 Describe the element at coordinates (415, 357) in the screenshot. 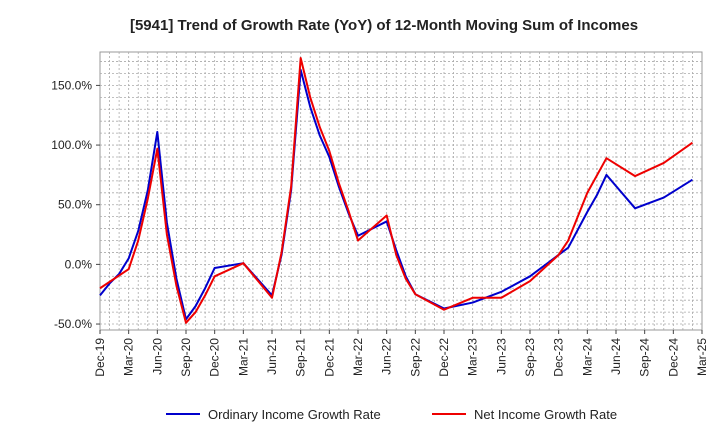

I see `x-tick-label: Sep-22` at that location.